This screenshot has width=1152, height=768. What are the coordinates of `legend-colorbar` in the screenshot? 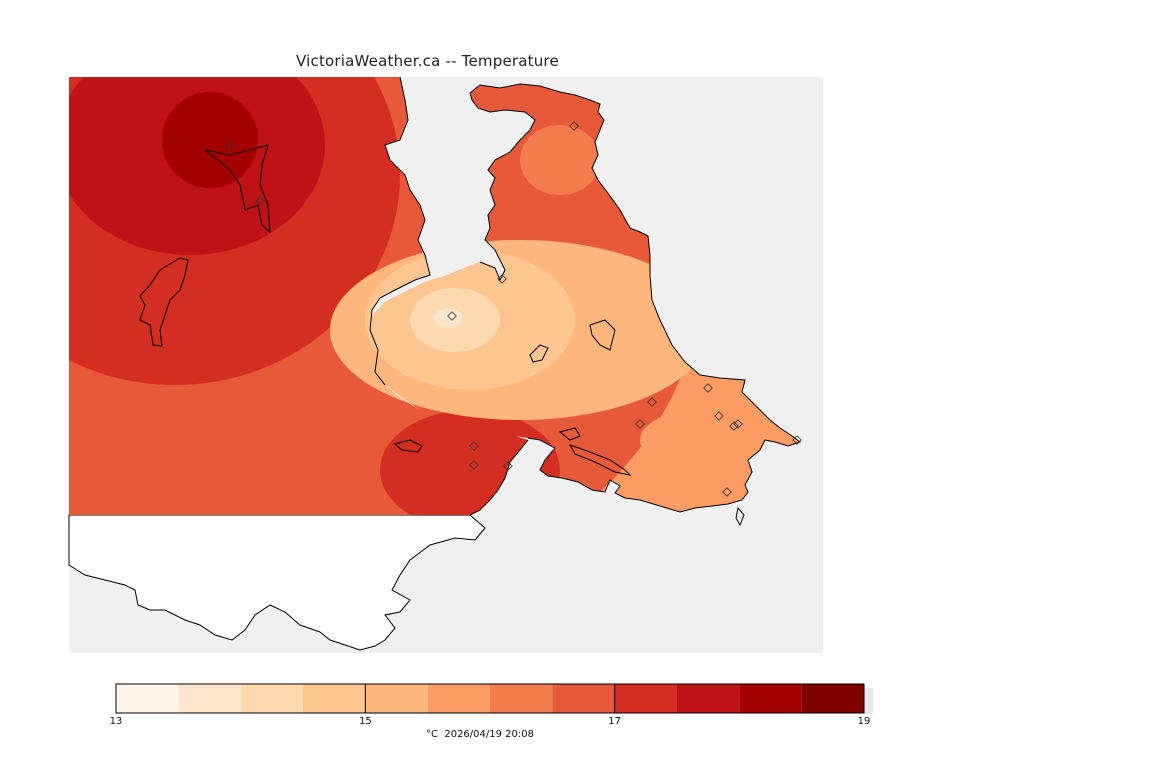 It's located at (490, 698).